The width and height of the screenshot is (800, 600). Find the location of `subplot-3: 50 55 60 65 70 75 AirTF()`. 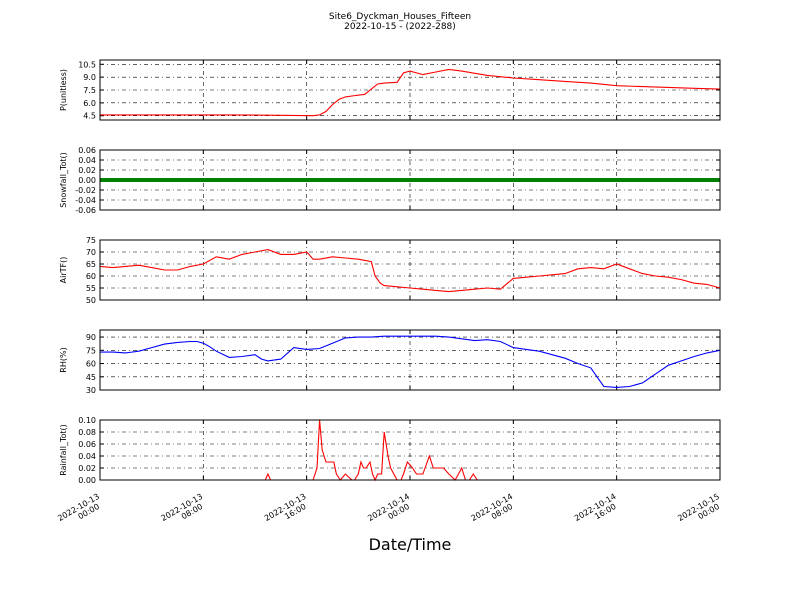

subplot-3: 50 55 60 65 70 75 AirTF() is located at coordinates (390, 270).